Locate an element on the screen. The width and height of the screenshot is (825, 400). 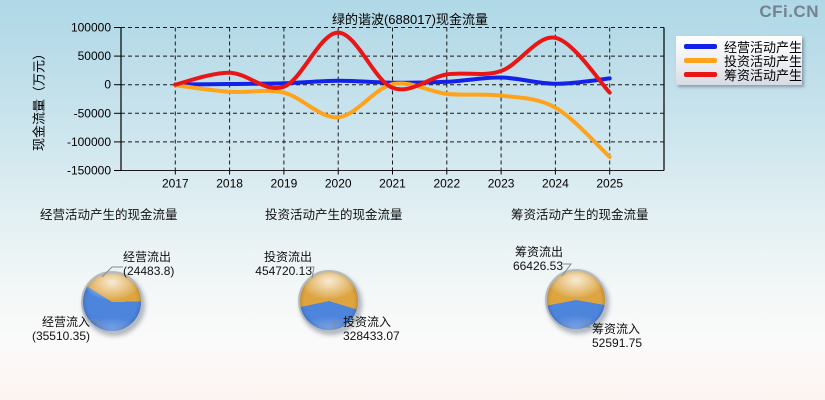
callout-financing-inflow: 筹资流入 52591.75 is located at coordinates (617, 336).